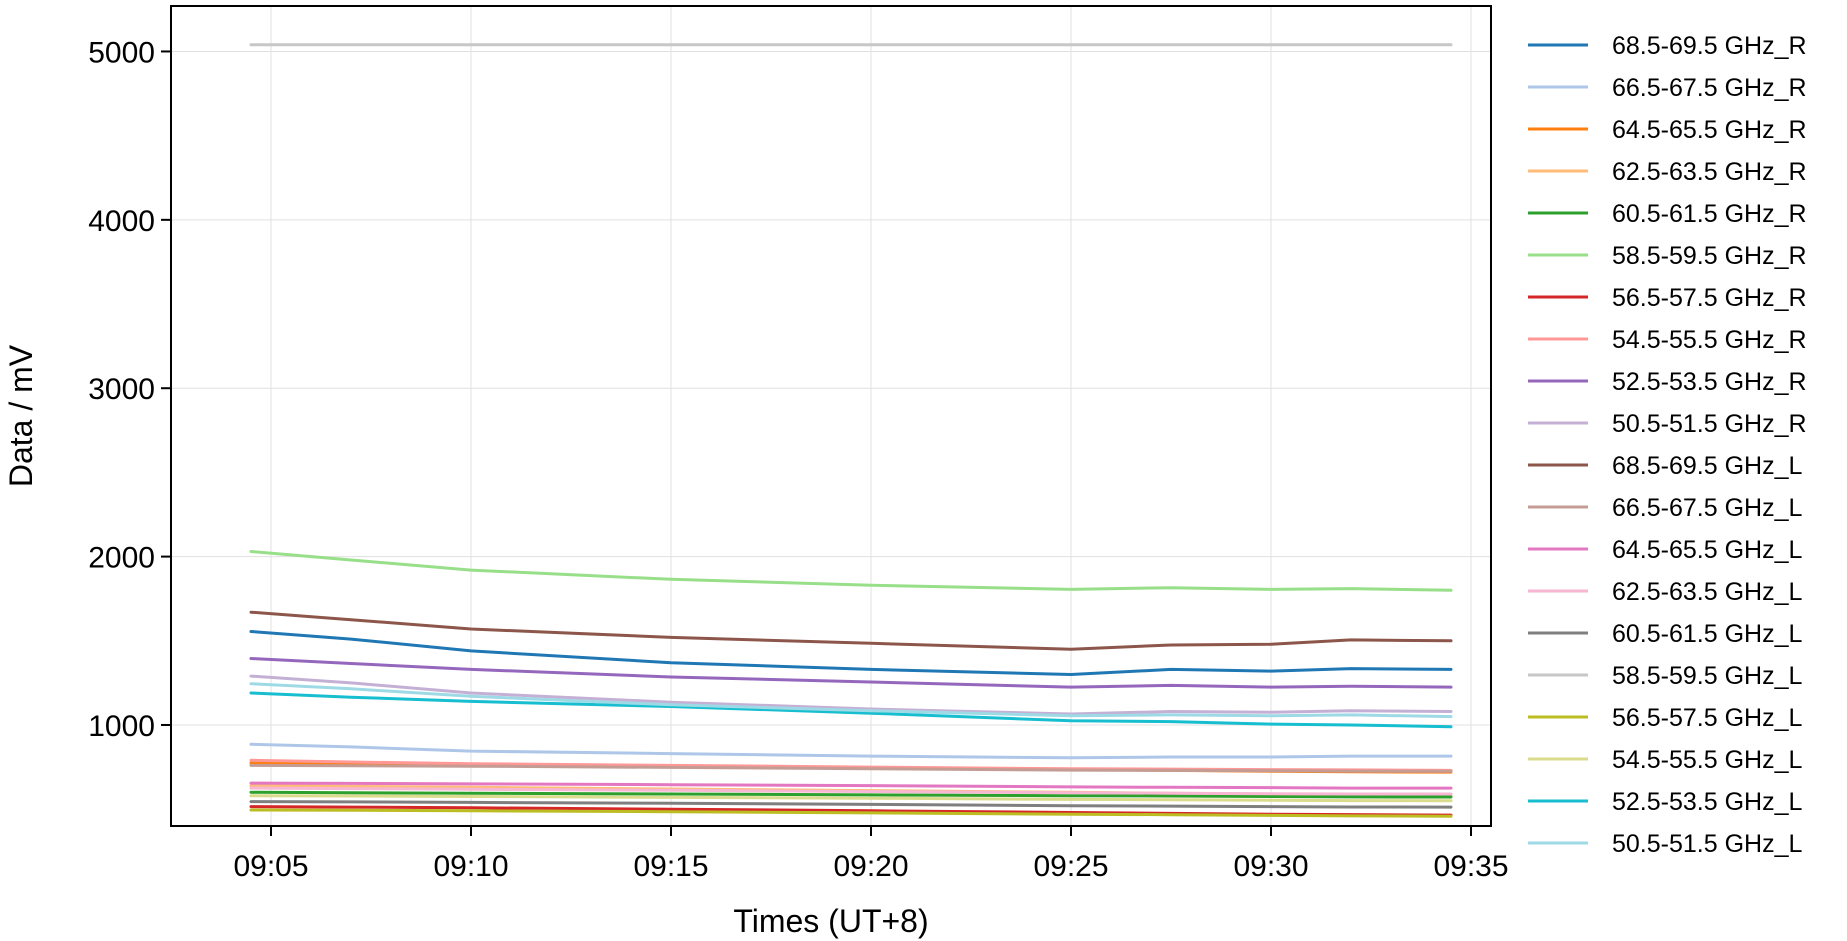 This screenshot has width=1847, height=941. I want to click on legend-label: 68.5-69.5 GHz_R, so click(1709, 46).